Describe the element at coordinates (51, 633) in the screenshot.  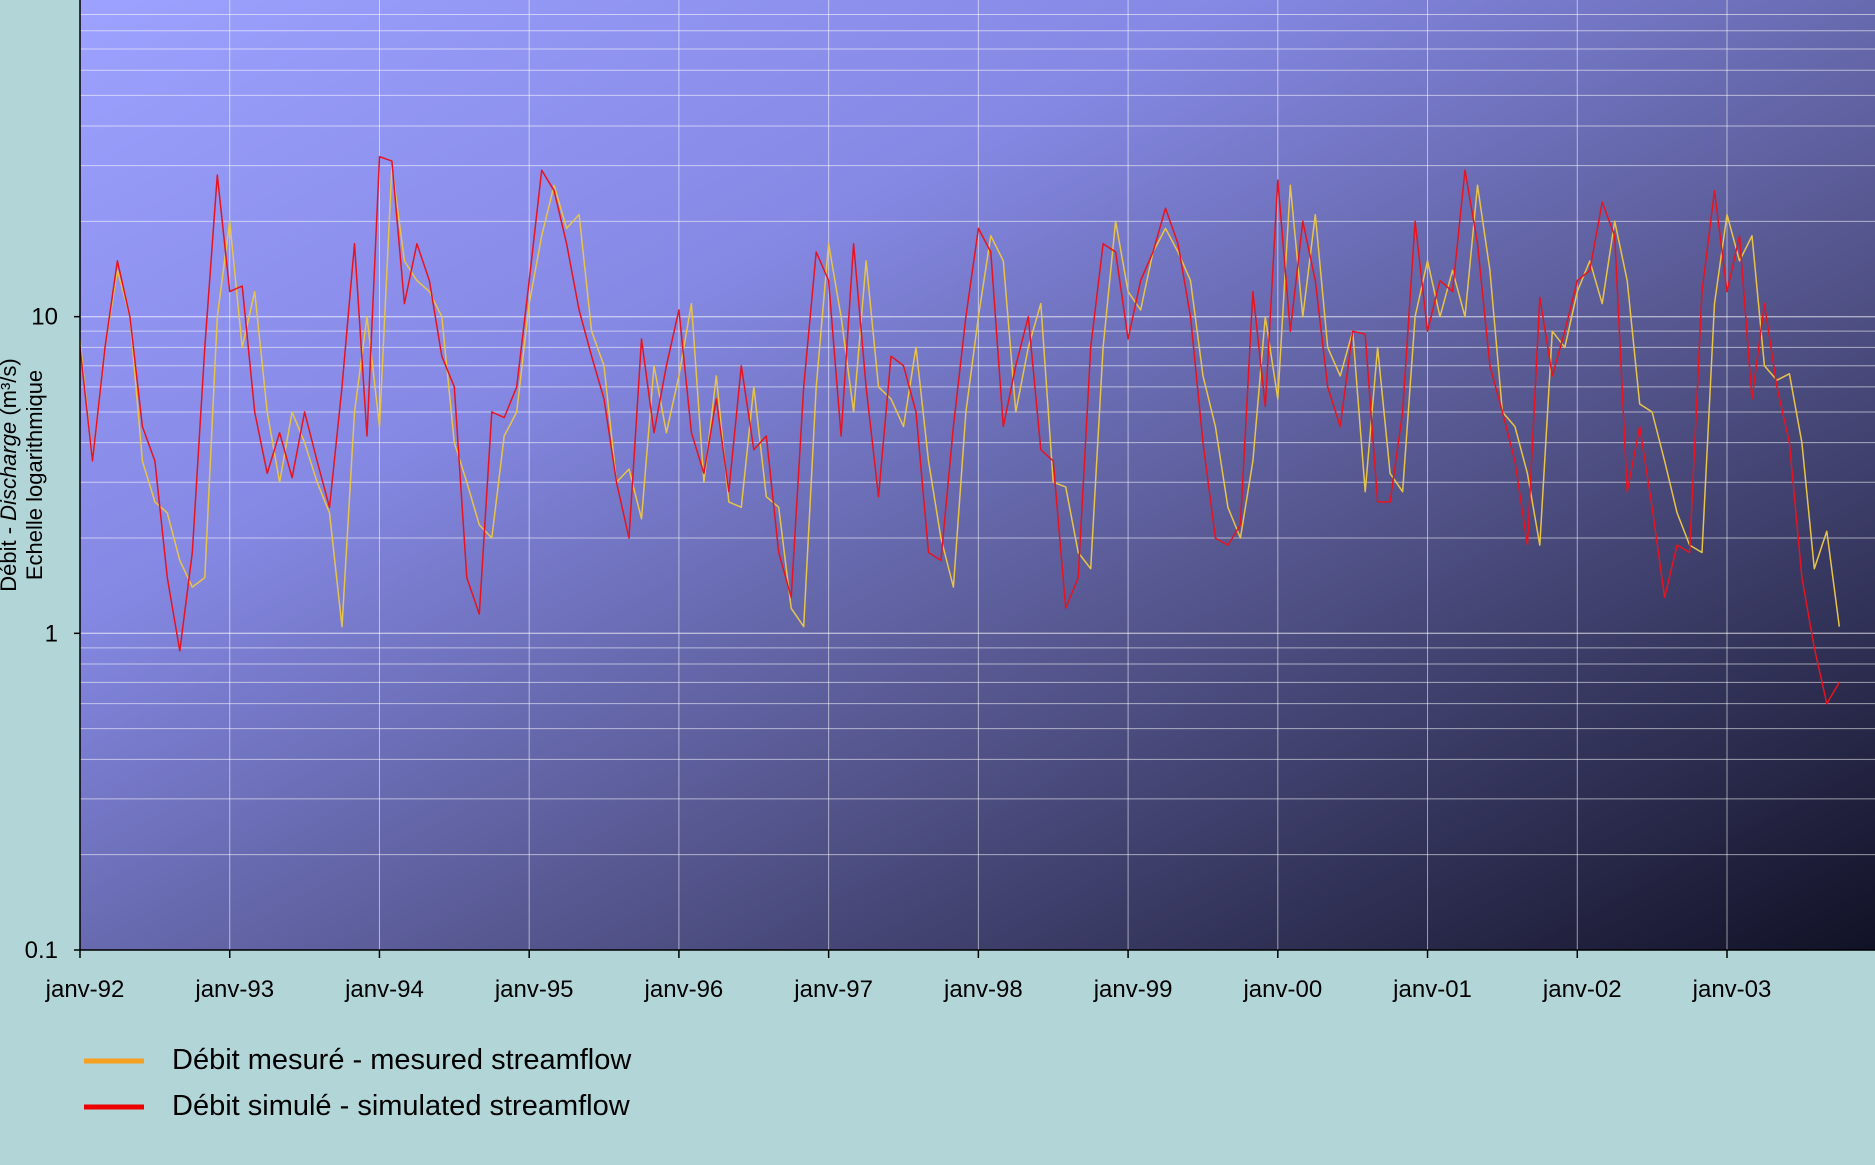
I see `y-tick-label: 1` at that location.